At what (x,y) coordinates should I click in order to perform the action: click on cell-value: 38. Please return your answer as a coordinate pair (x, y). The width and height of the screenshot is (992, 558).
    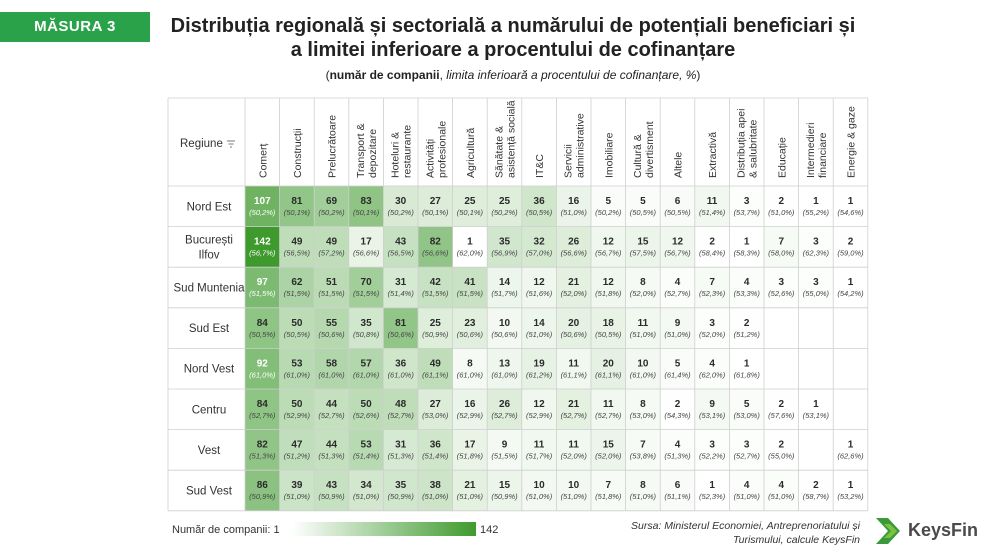
    Looking at the image, I should click on (436, 485).